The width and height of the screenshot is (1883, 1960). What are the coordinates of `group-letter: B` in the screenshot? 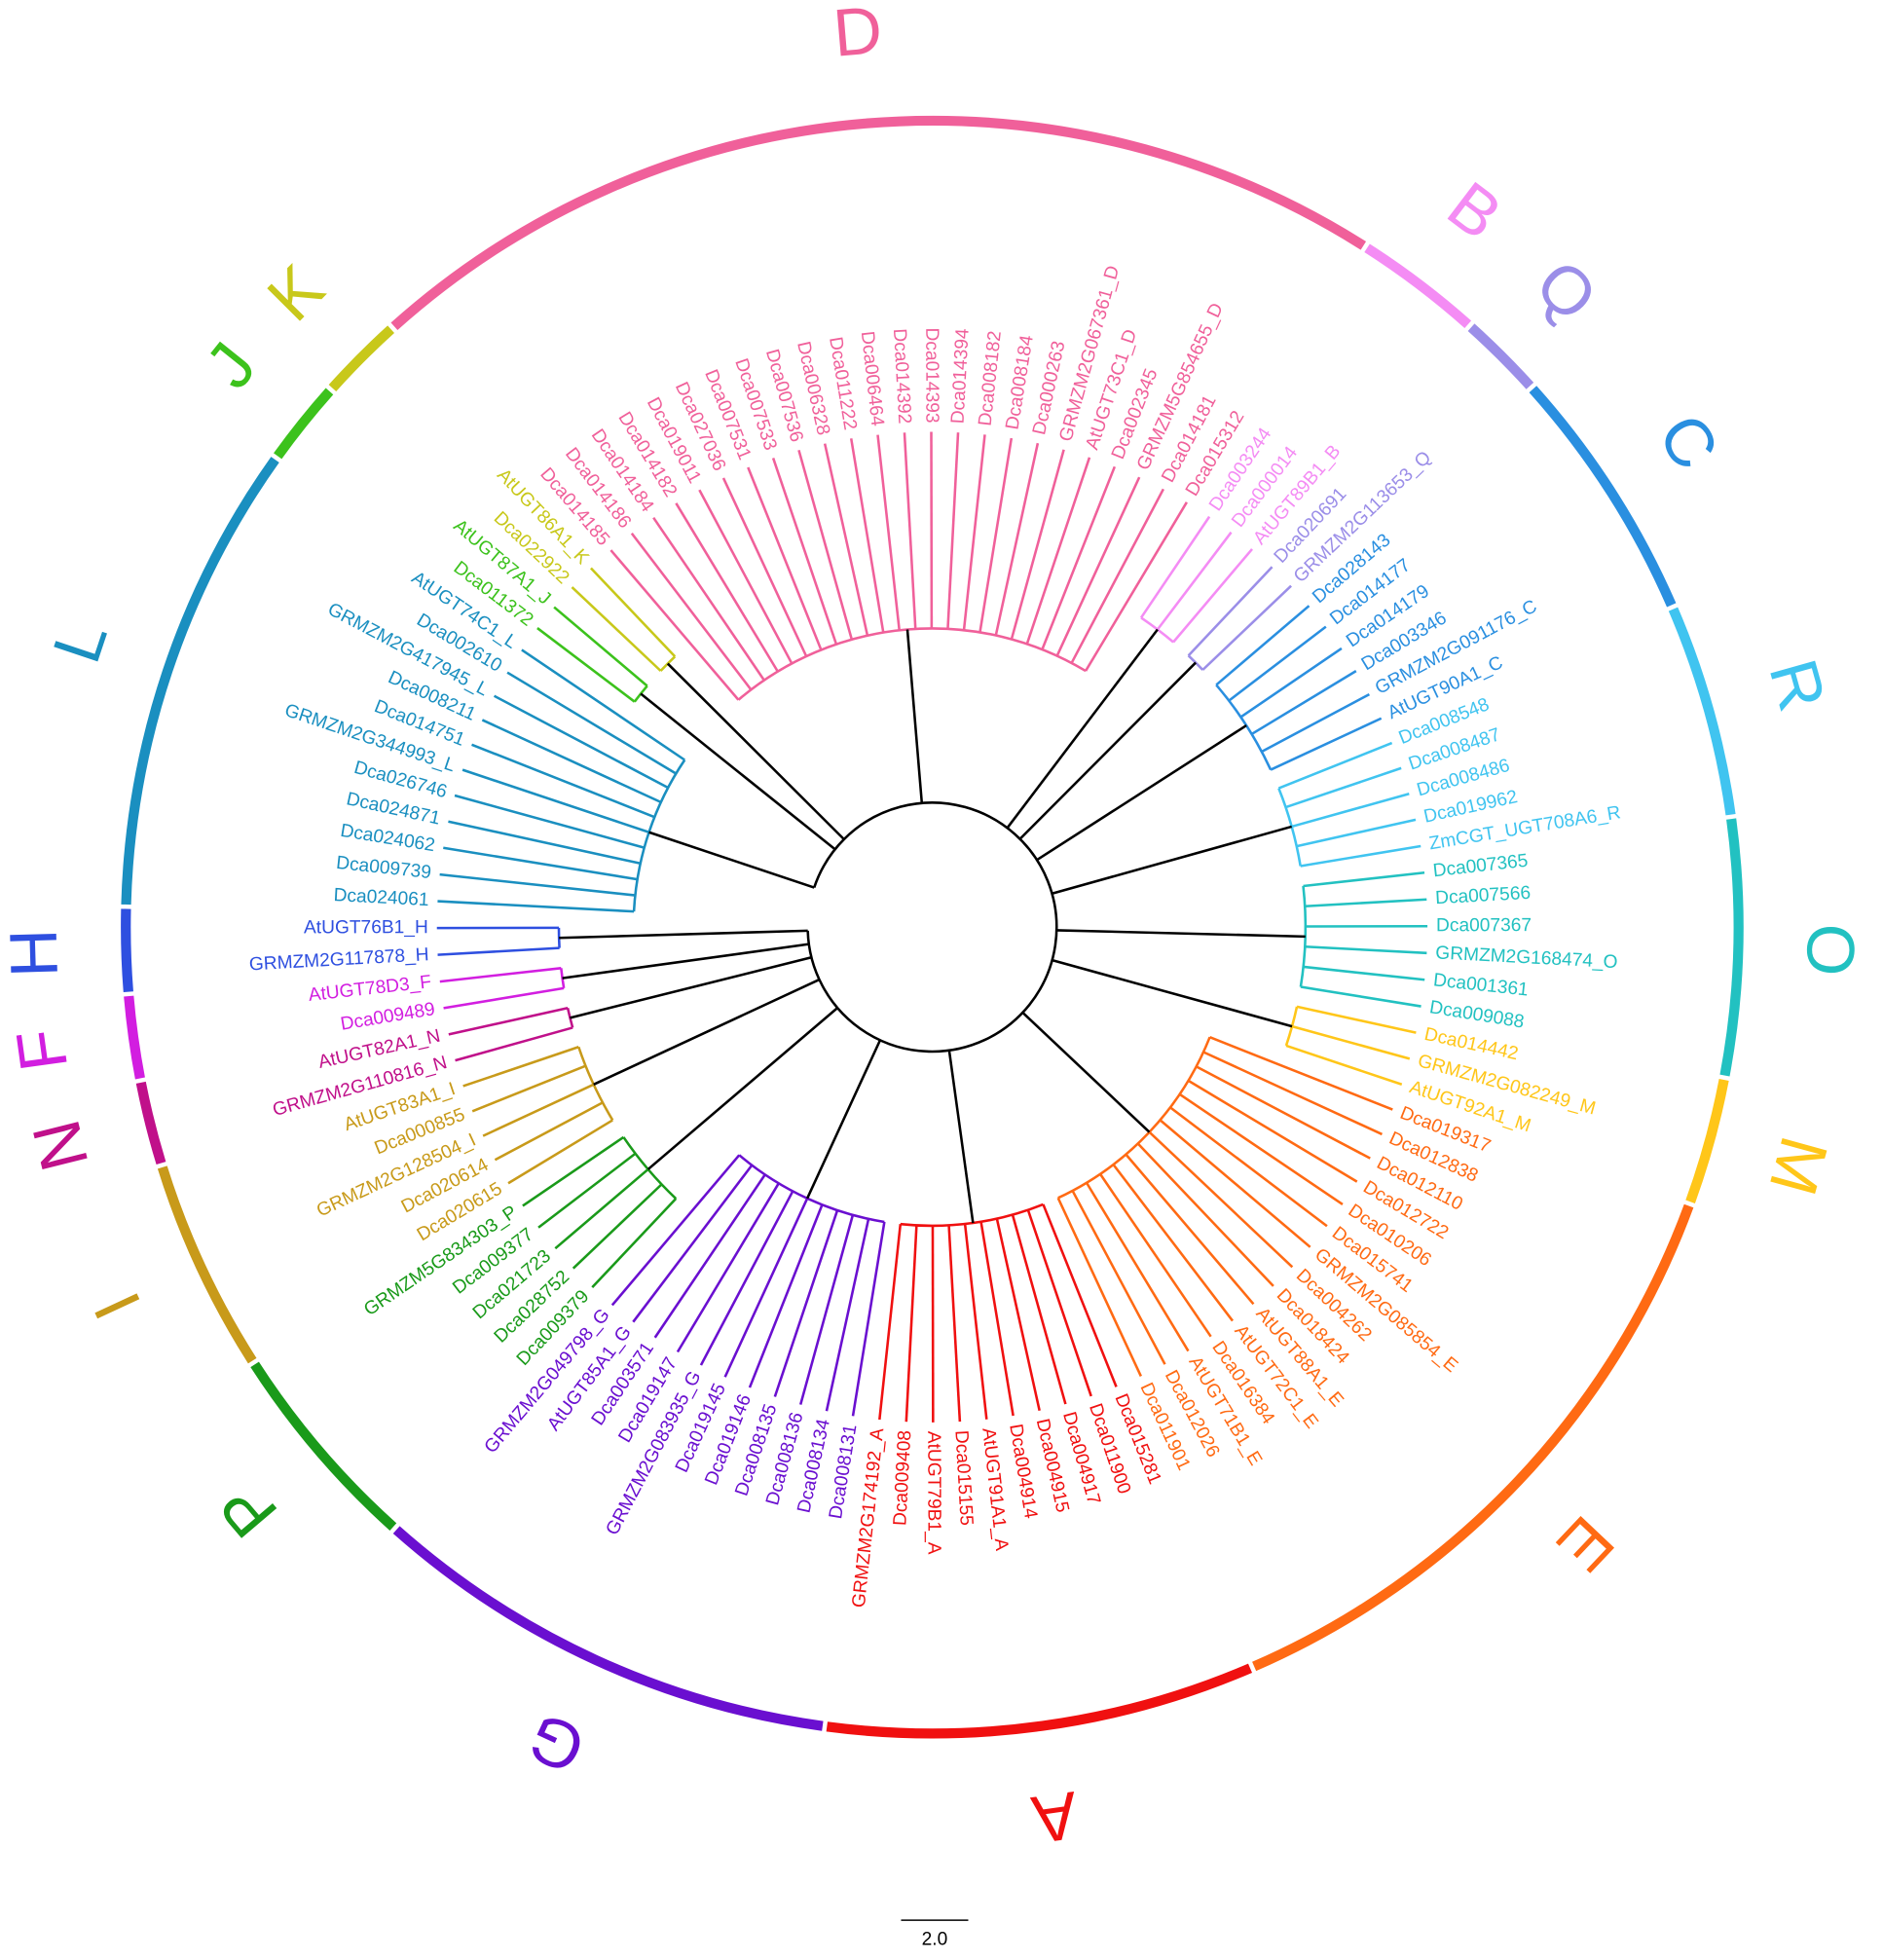 It's located at (1474, 210).